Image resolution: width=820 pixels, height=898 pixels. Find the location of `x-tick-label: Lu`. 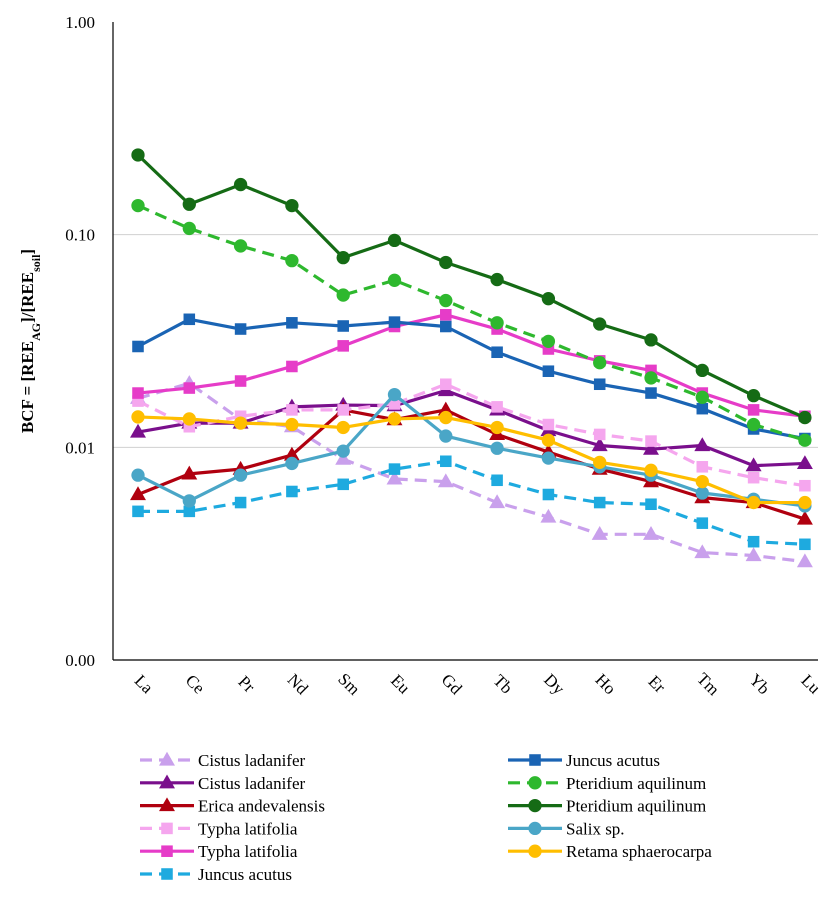

x-tick-label: Lu is located at coordinates (808, 684).